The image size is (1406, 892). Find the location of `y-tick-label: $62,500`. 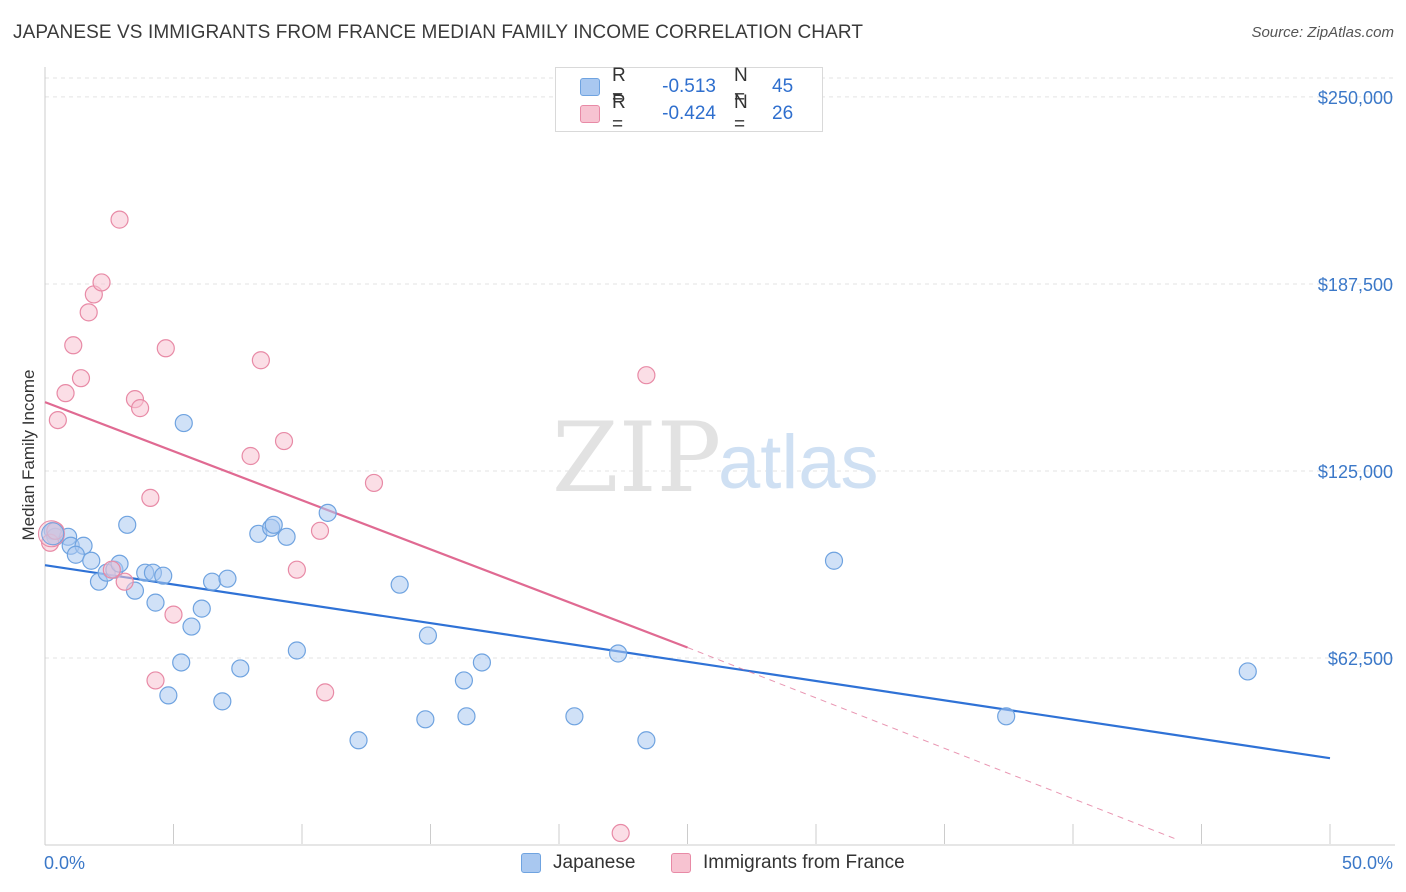

y-tick-label: $62,500 is located at coordinates (1360, 659).